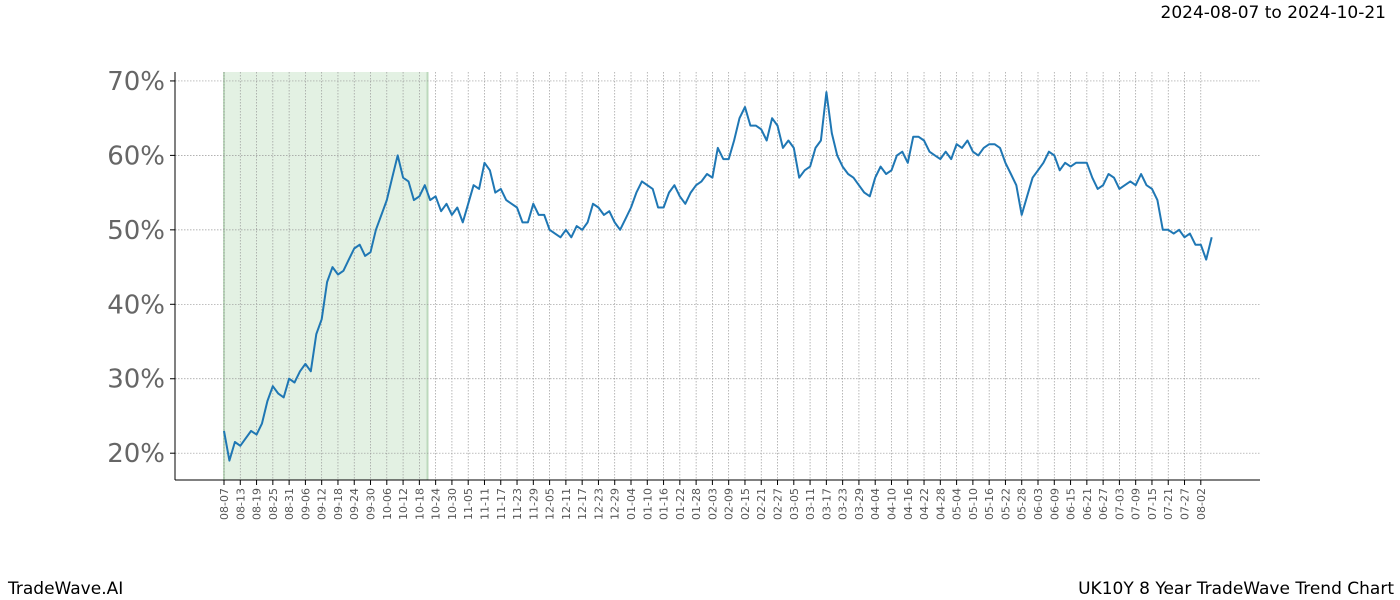  Describe the element at coordinates (354, 504) in the screenshot. I see `x-tick-label: 09-24` at that location.